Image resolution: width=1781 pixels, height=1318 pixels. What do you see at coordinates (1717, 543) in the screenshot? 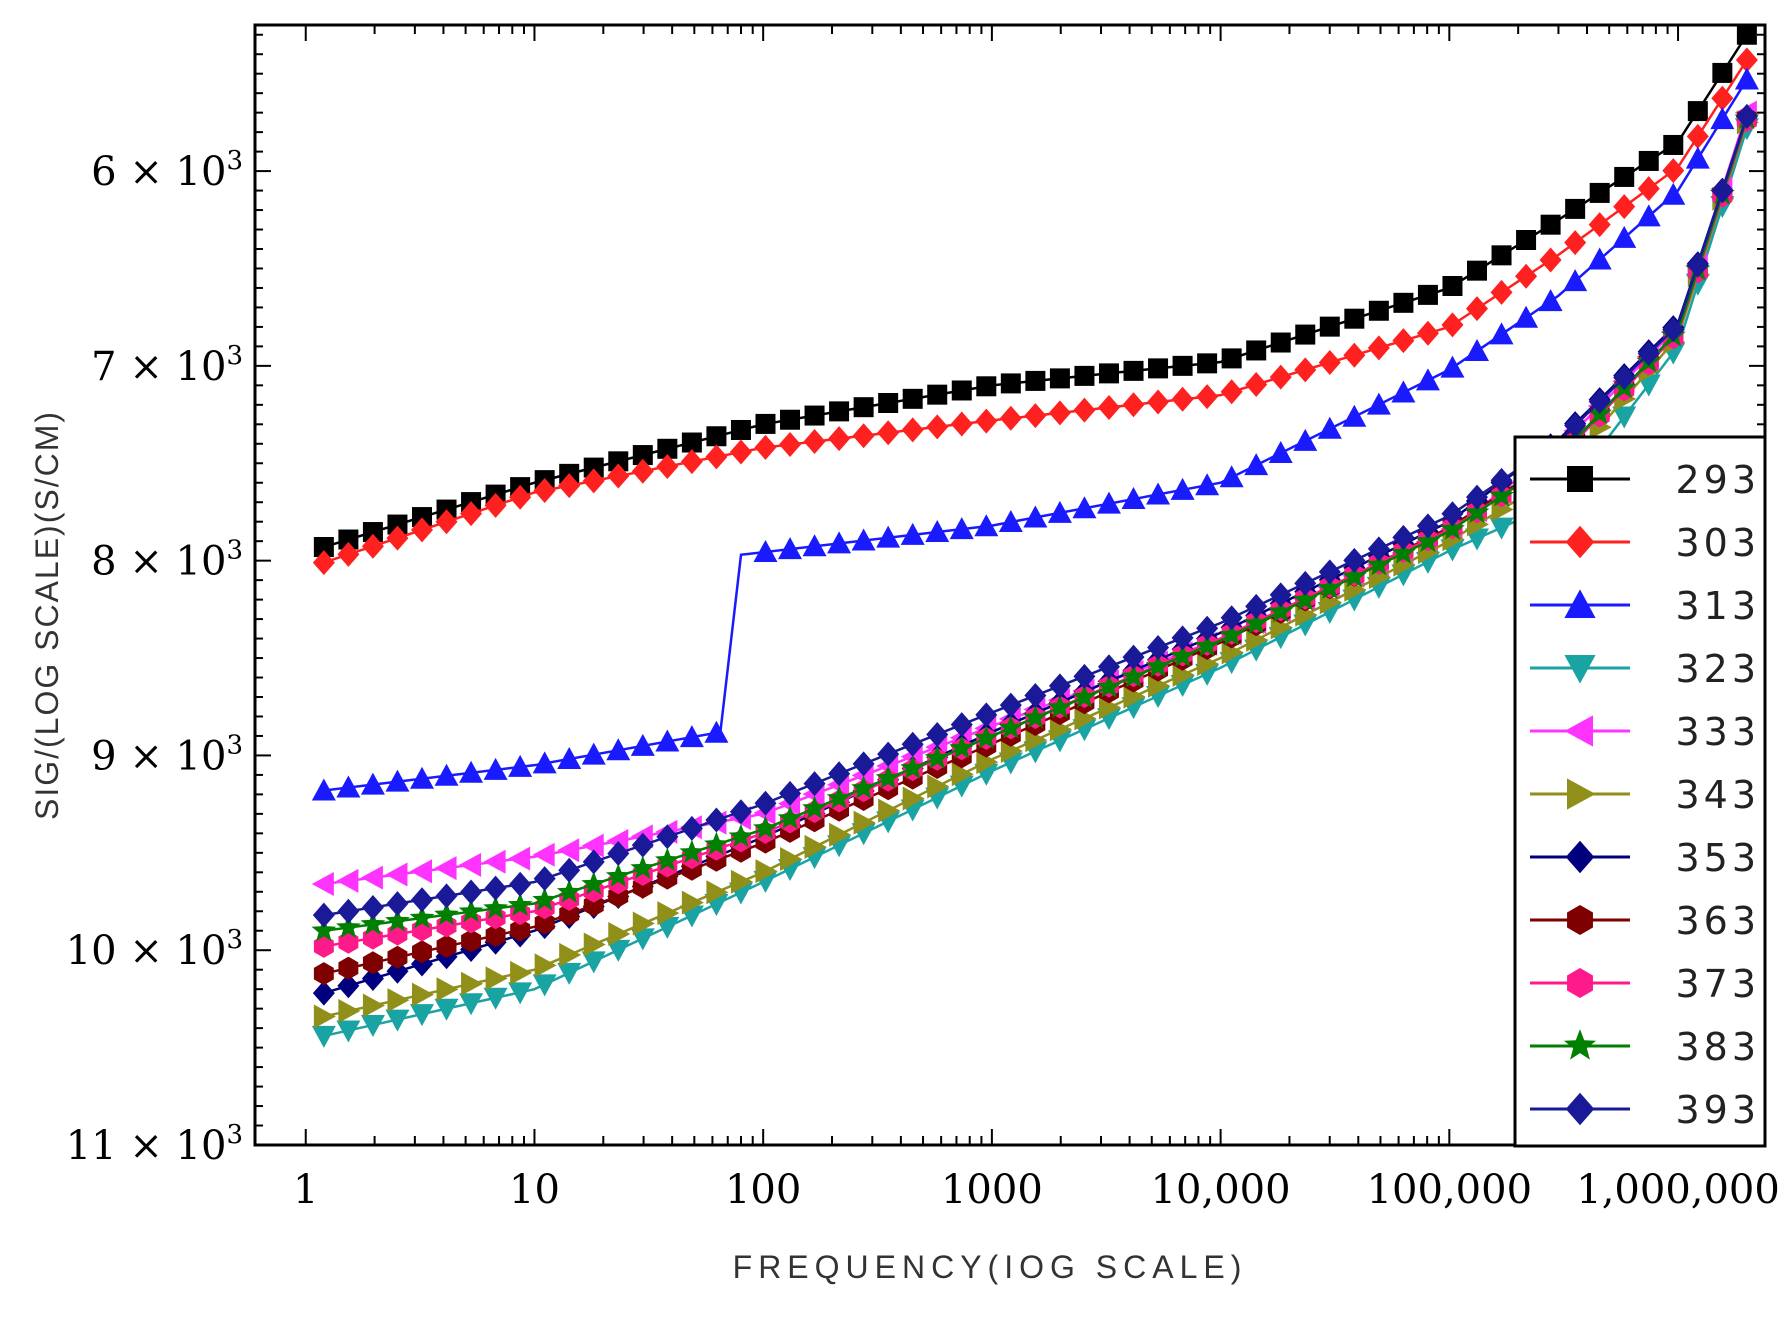
I see `legend-label: 303` at bounding box center [1717, 543].